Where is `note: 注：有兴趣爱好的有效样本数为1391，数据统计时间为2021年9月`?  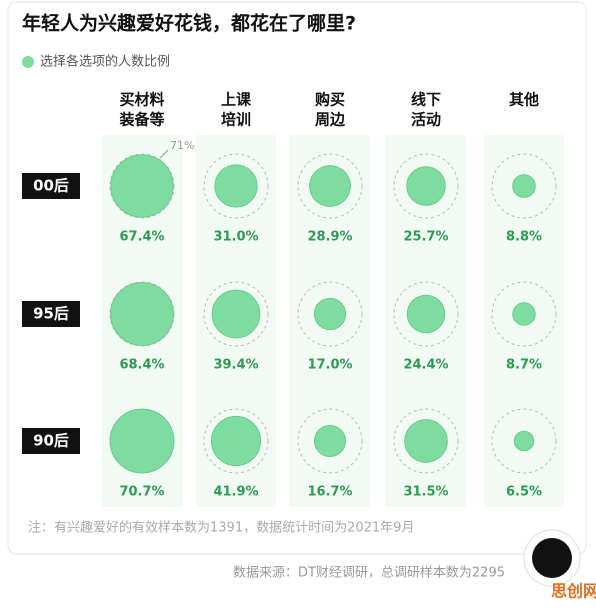 note: 注：有兴趣爱好的有效样本数为1391，数据统计时间为2021年9月 is located at coordinates (221, 528).